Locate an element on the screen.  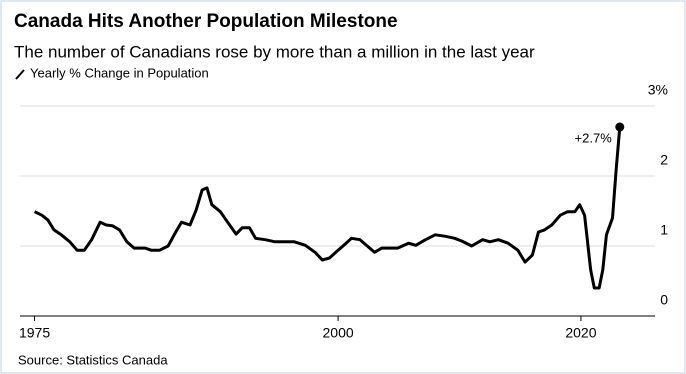
x-tick-label: 1975 is located at coordinates (34, 333).